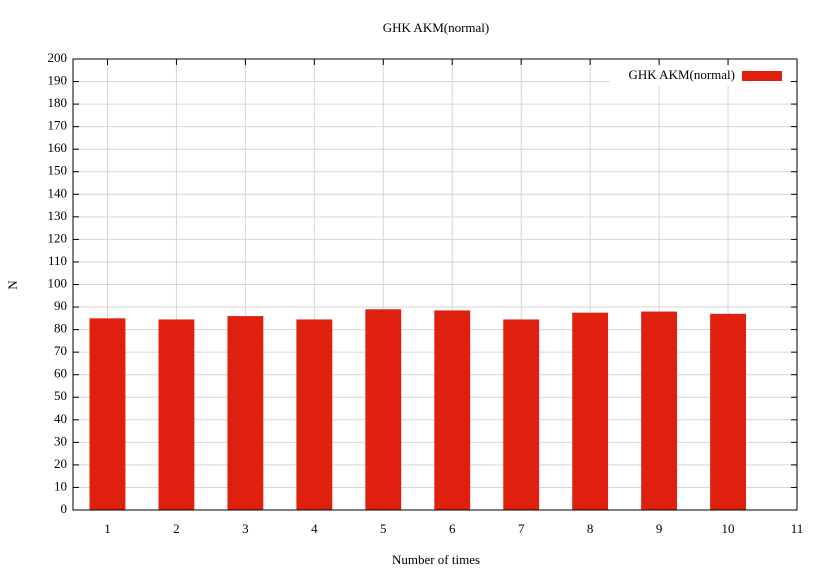  I want to click on y-tick-label: 120, so click(58, 237).